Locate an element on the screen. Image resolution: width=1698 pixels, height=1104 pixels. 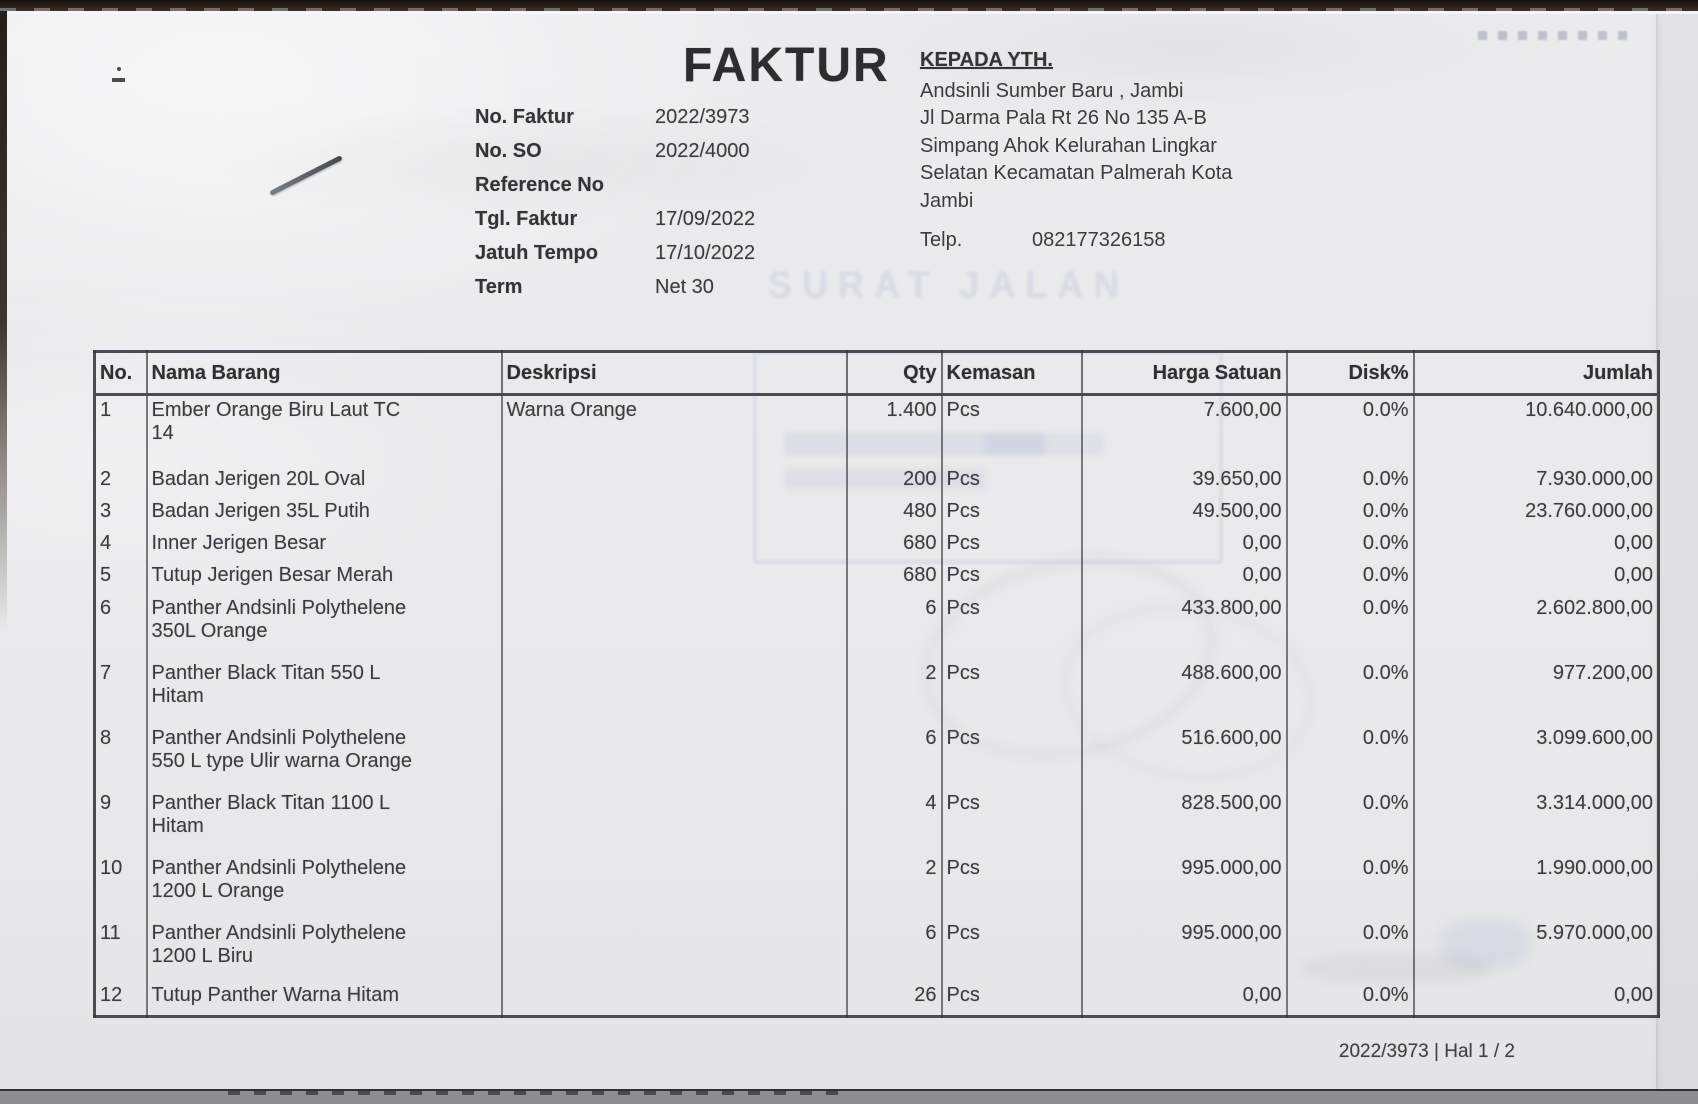
meta-value: Net 30 is located at coordinates (684, 287).